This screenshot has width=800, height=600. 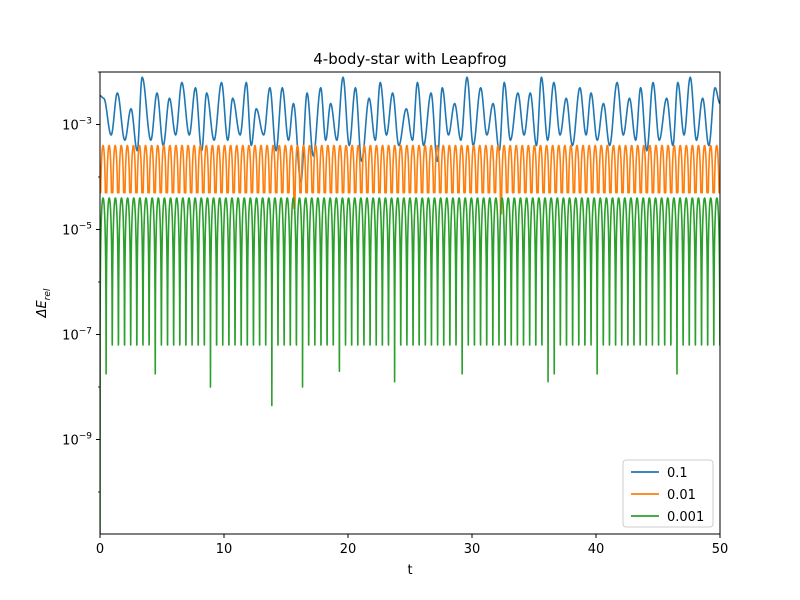 What do you see at coordinates (48, 294) in the screenshot?
I see `y-axis-label-subscript: rel` at bounding box center [48, 294].